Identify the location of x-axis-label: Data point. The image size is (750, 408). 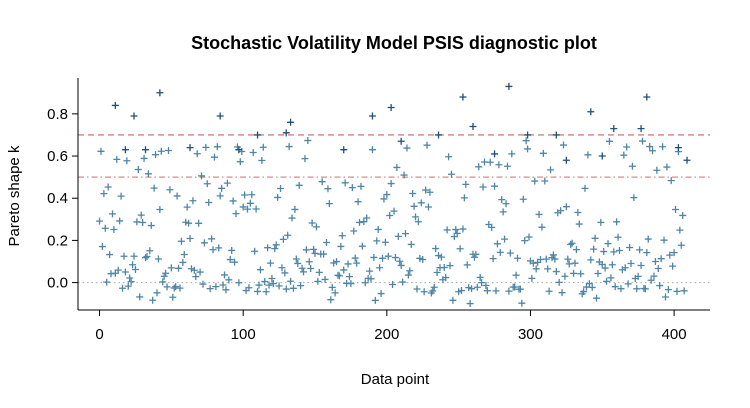
(395, 379).